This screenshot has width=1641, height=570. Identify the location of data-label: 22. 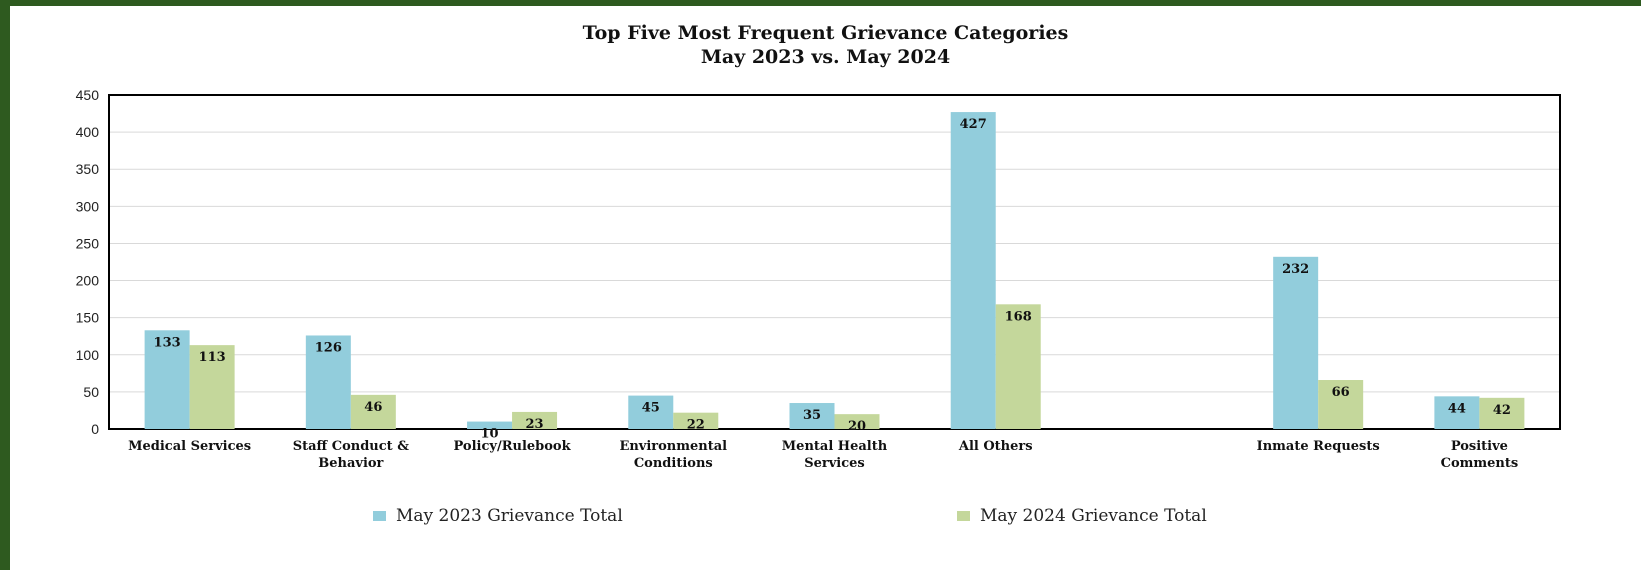
(696, 425).